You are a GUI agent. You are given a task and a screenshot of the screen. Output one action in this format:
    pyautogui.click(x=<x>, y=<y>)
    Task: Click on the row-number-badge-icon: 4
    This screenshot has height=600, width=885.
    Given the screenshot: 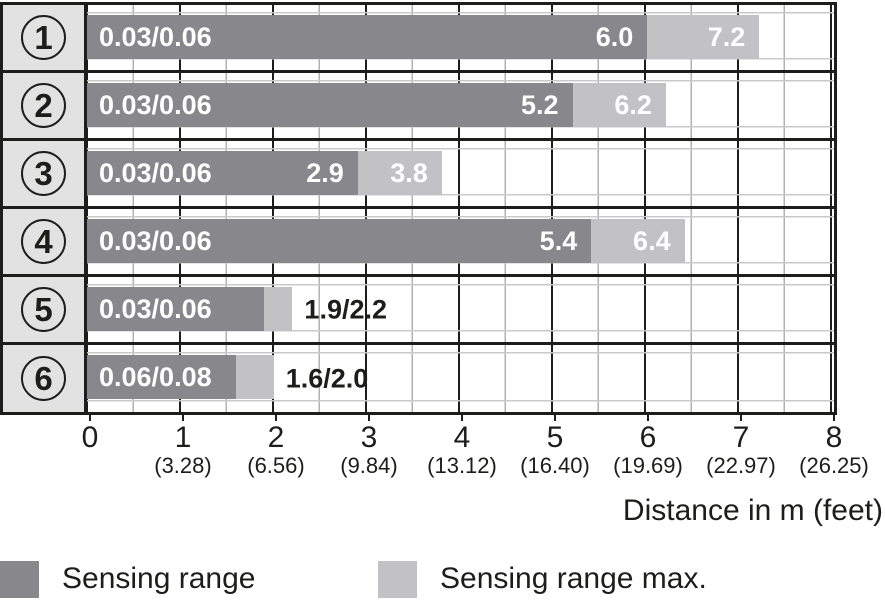 What is the action you would take?
    pyautogui.click(x=43, y=241)
    